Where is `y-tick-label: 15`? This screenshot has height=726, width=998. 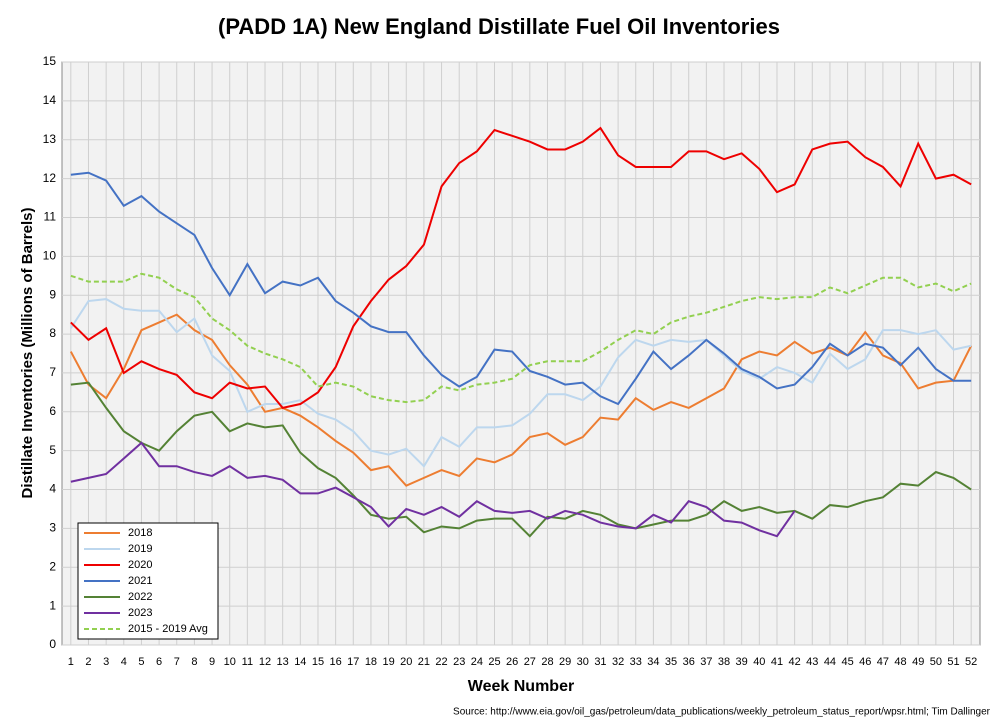 y-tick-label: 15 is located at coordinates (50, 61).